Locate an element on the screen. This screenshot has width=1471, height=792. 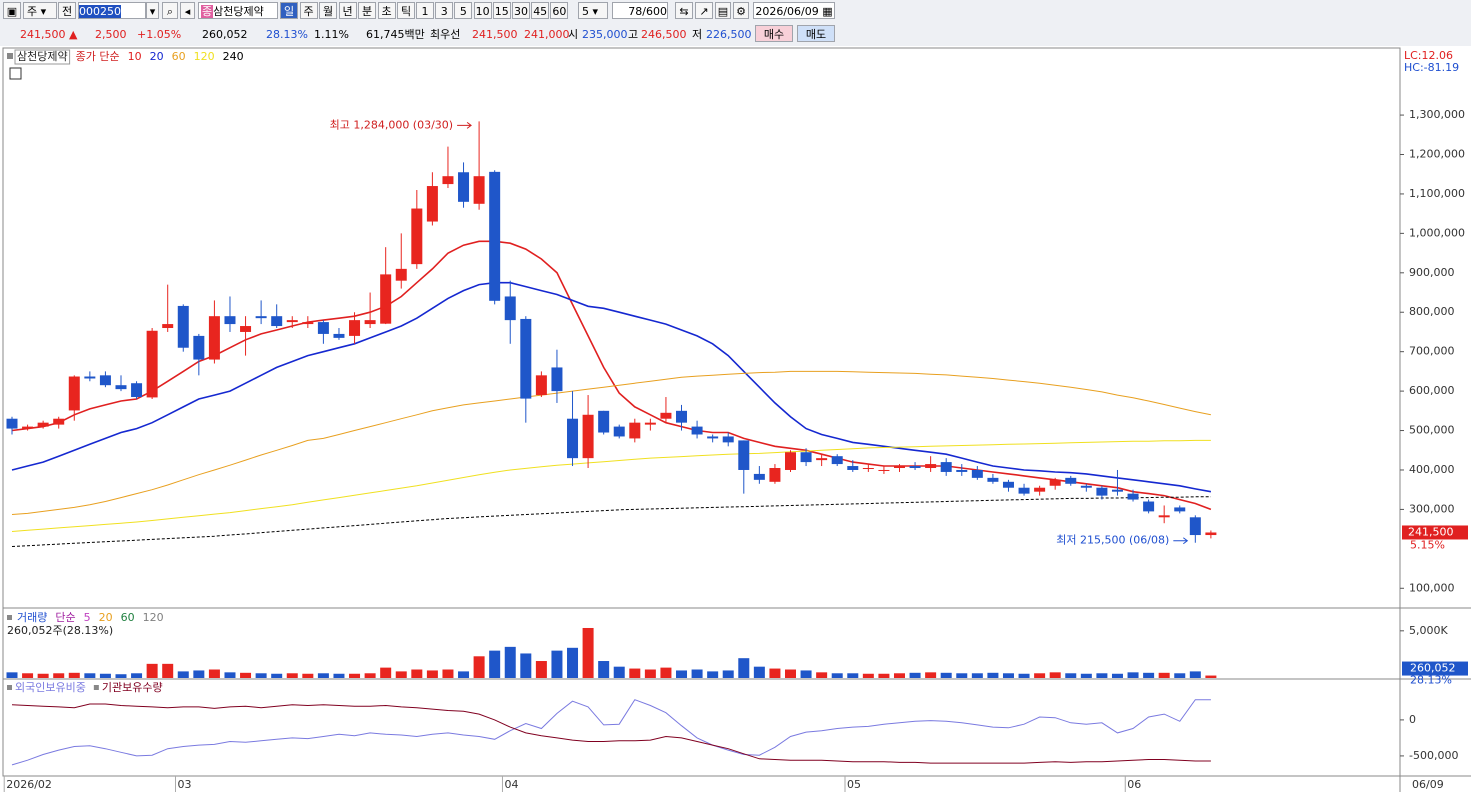
icon-button: ↗ is located at coordinates (704, 10).